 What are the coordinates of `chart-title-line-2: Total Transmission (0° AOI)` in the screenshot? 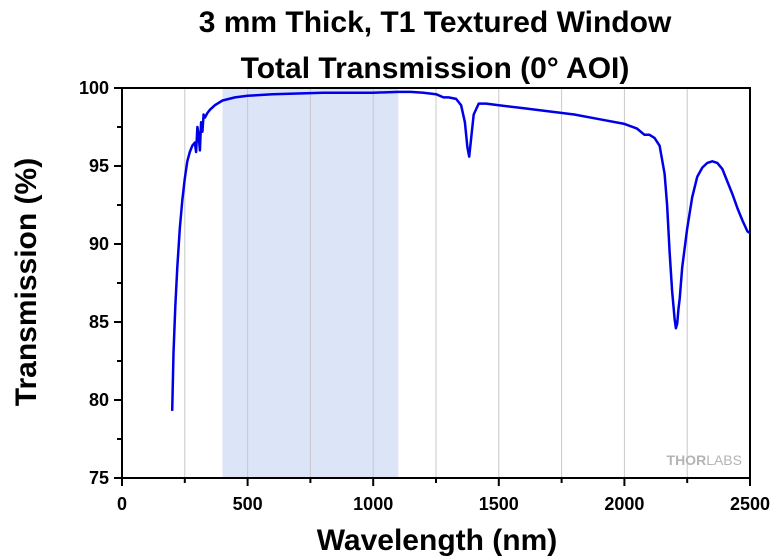 It's located at (435, 68).